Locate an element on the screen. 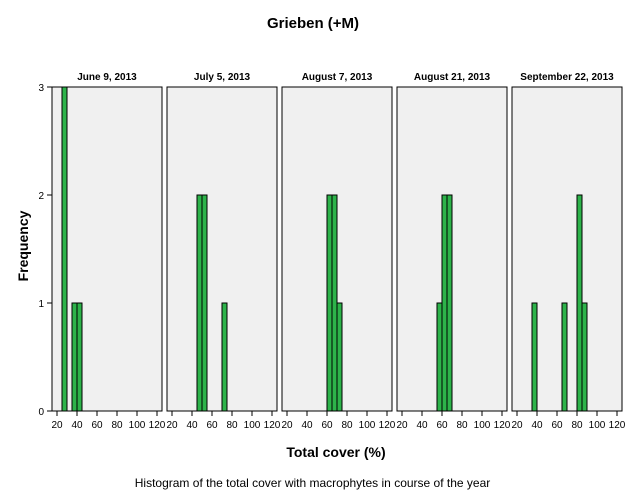 This screenshot has height=500, width=625. chart-title: Grieben (+M) is located at coordinates (313, 23).